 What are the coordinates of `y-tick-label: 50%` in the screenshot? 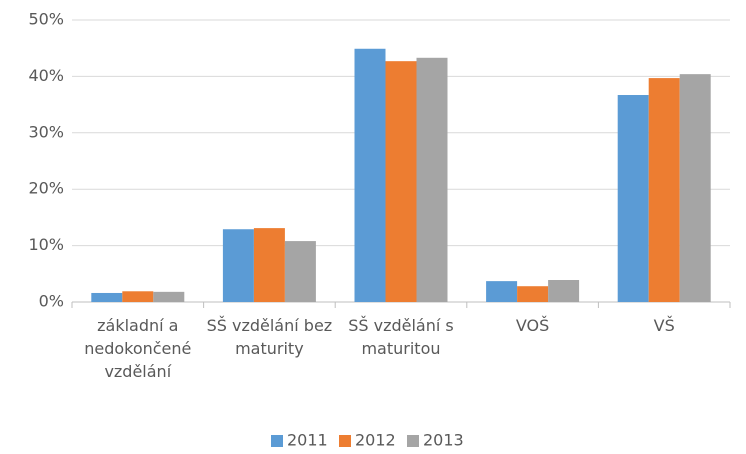 It's located at (46, 19).